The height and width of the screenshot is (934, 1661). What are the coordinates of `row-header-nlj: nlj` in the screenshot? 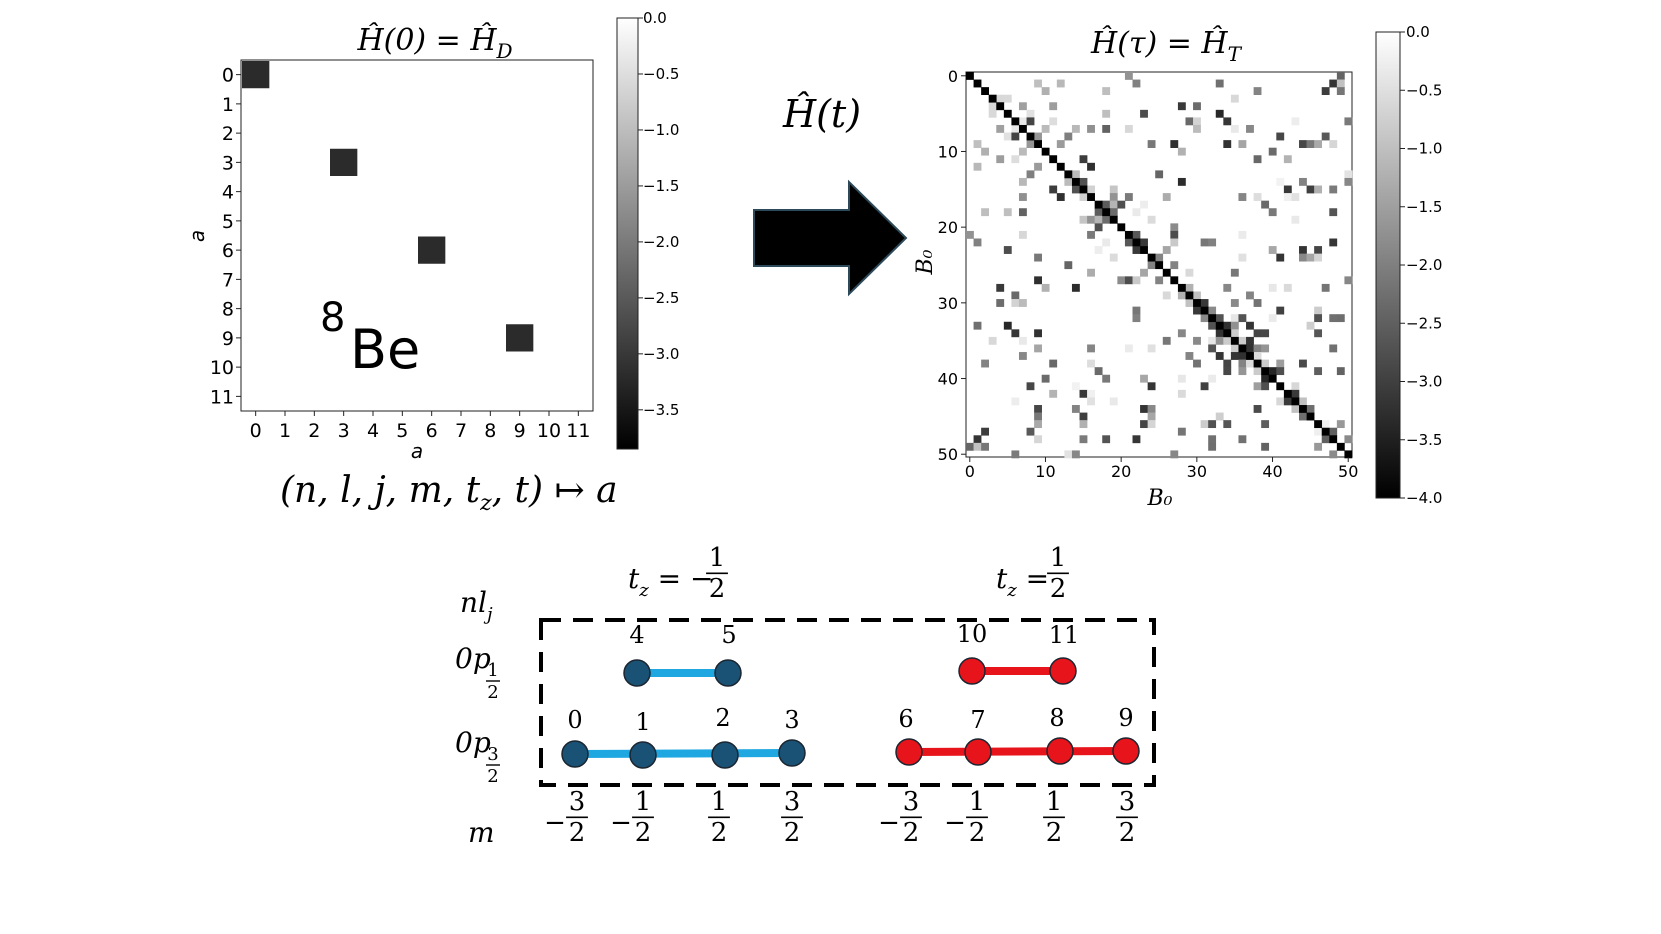 It's located at (476, 605).